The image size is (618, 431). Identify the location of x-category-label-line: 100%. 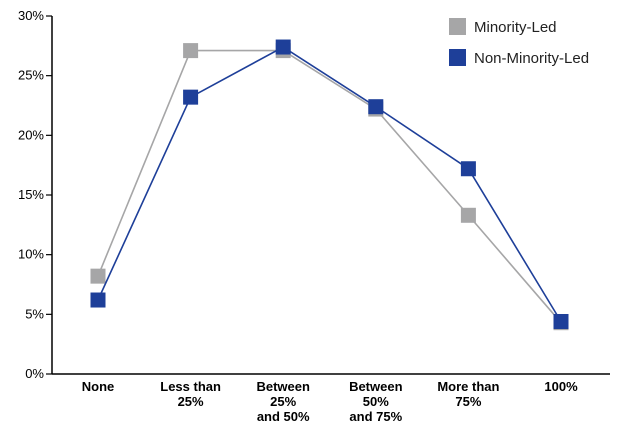
(561, 386).